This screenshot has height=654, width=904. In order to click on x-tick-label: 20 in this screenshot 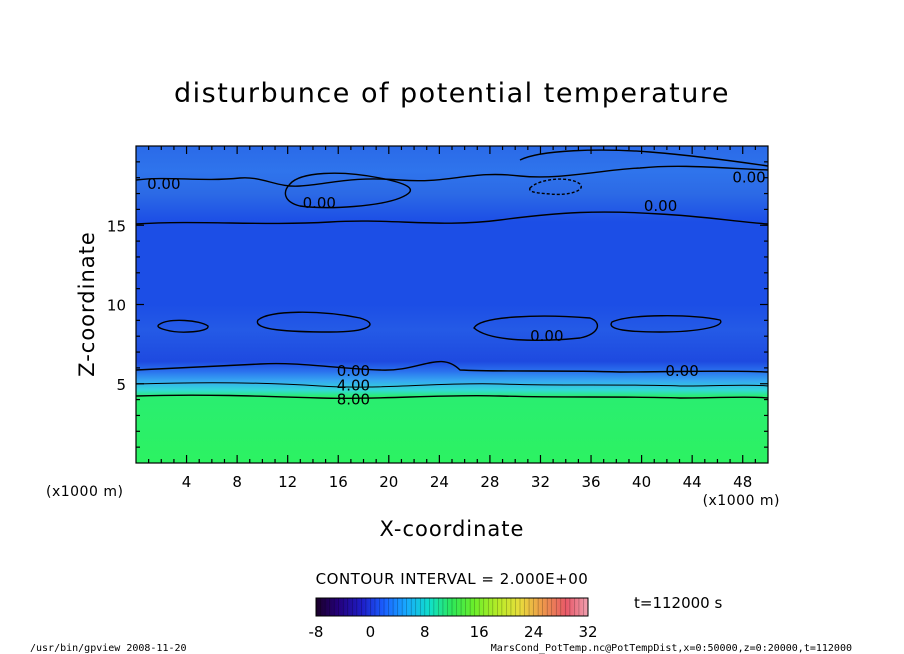, I will do `click(388, 482)`.